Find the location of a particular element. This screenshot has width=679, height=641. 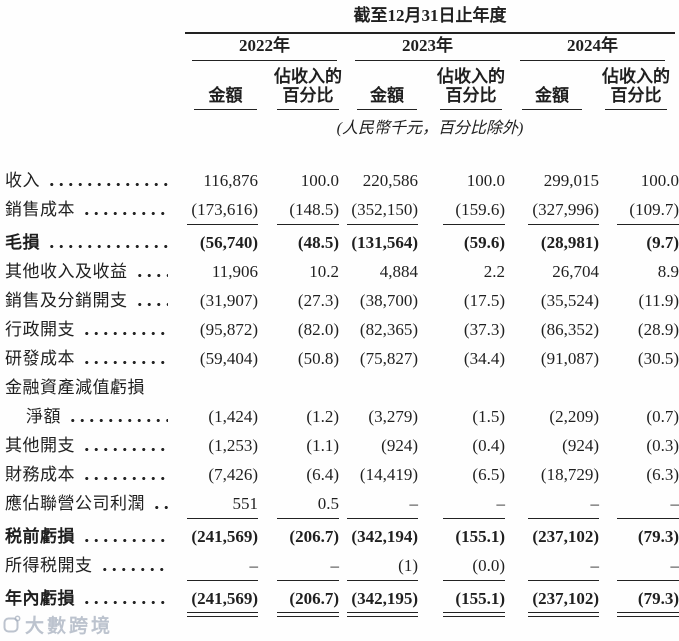

pct-cell: (17.5) is located at coordinates (484, 300).